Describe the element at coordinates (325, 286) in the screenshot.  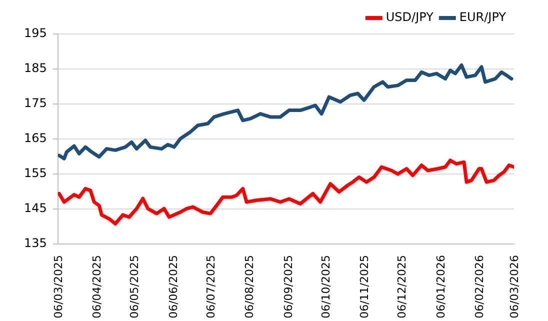
I see `x-tick-label: 06/10/2025` at that location.